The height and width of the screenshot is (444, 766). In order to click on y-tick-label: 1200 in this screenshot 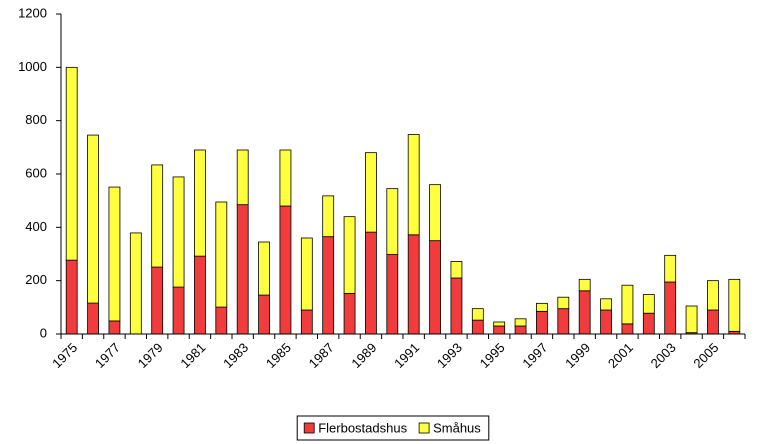, I will do `click(32, 12)`.